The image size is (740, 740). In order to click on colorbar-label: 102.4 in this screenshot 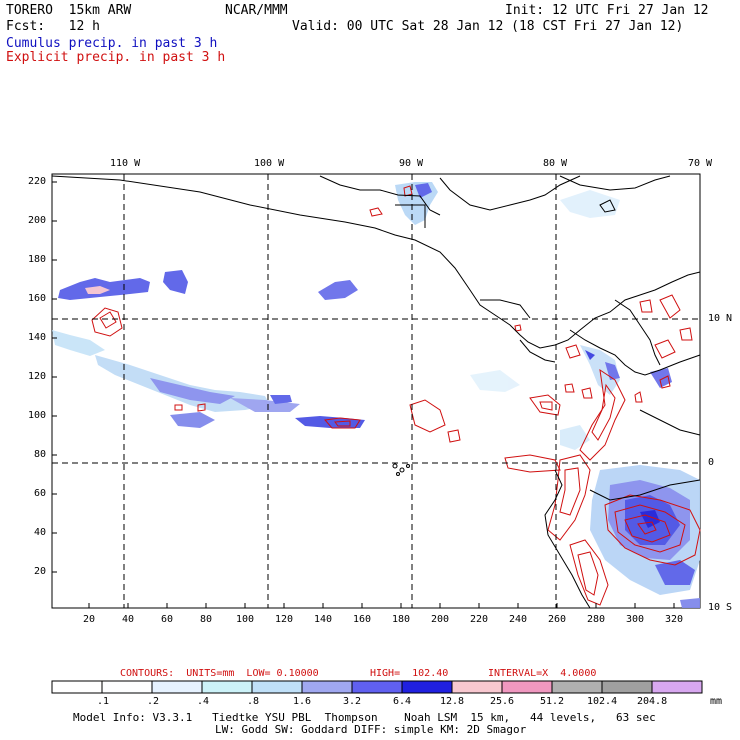, I will do `click(602, 701)`.